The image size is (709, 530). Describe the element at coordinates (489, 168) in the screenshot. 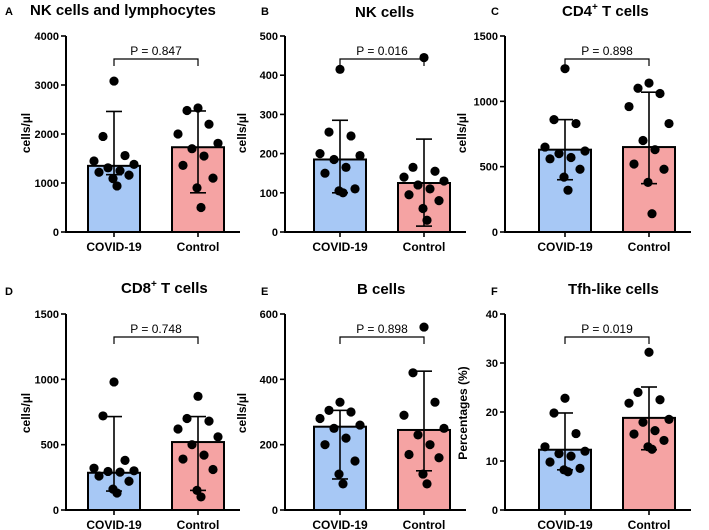

I see `y-tick-label: 500` at that location.